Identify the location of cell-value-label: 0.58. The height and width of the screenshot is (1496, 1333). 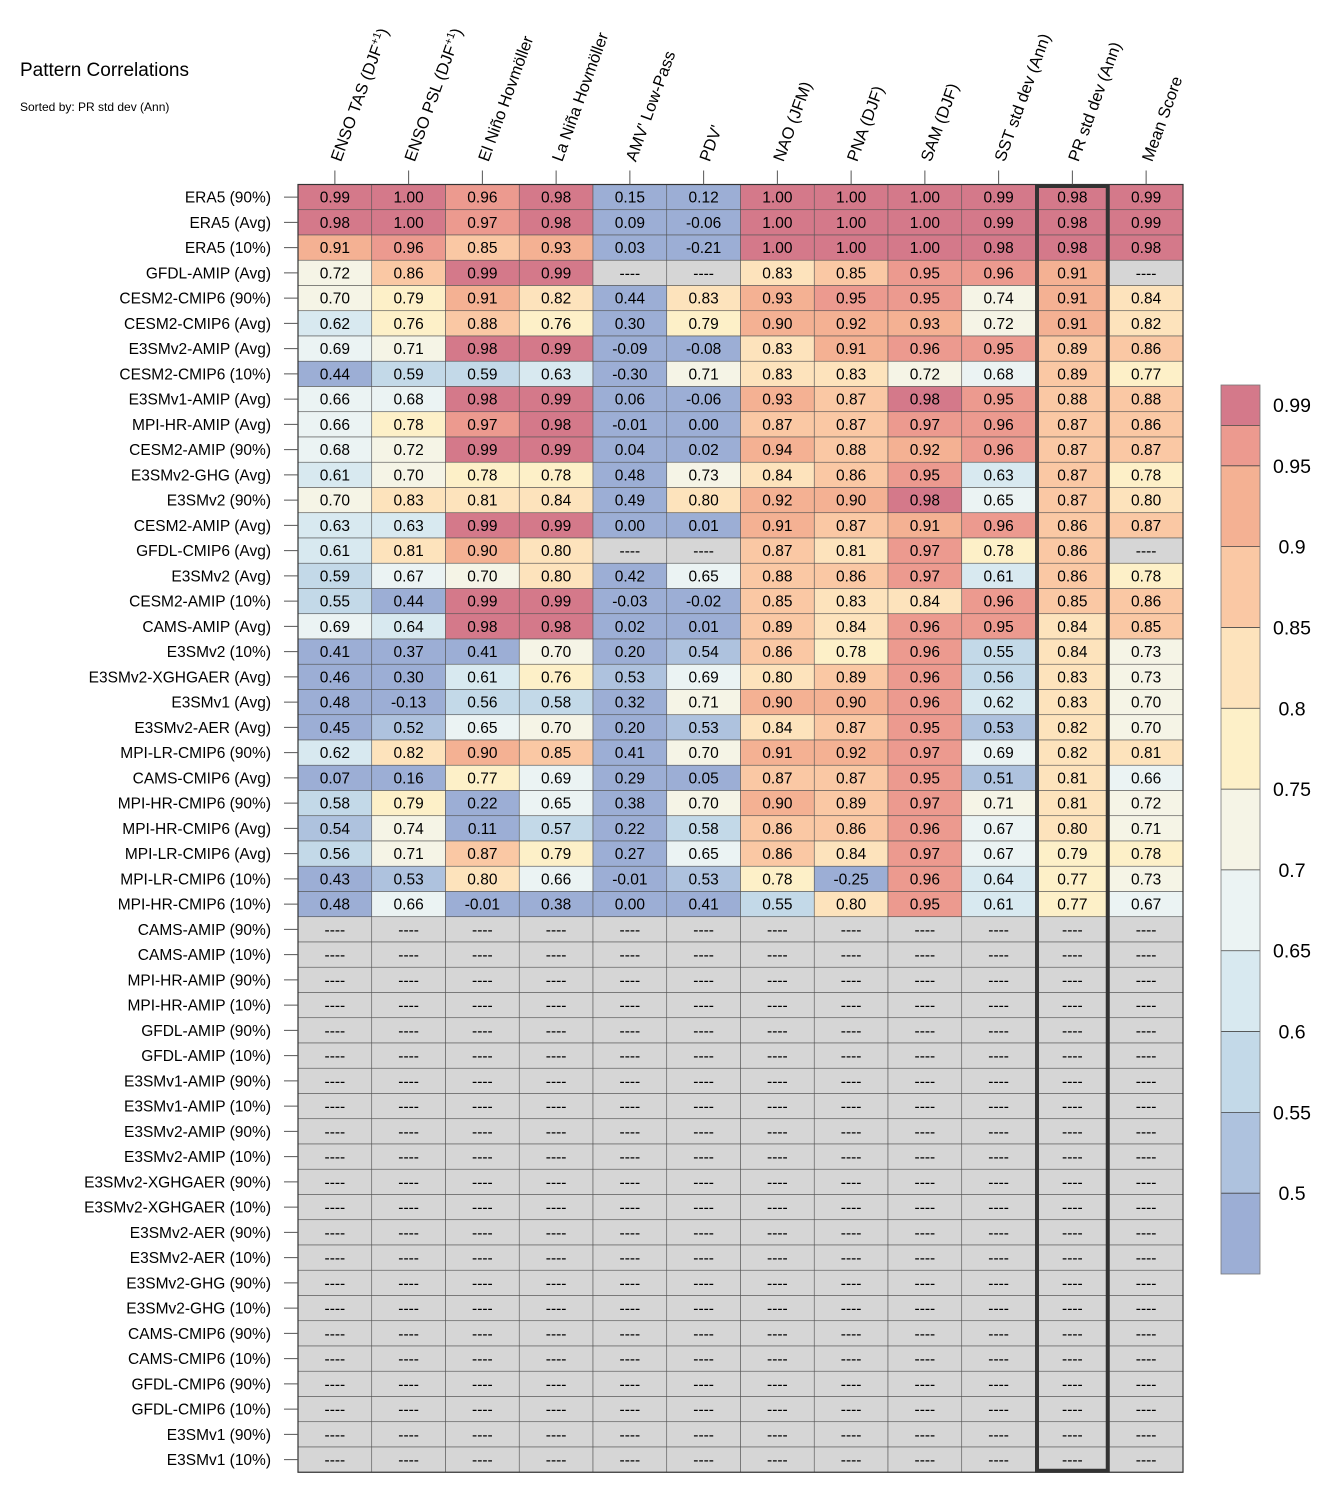
(704, 829).